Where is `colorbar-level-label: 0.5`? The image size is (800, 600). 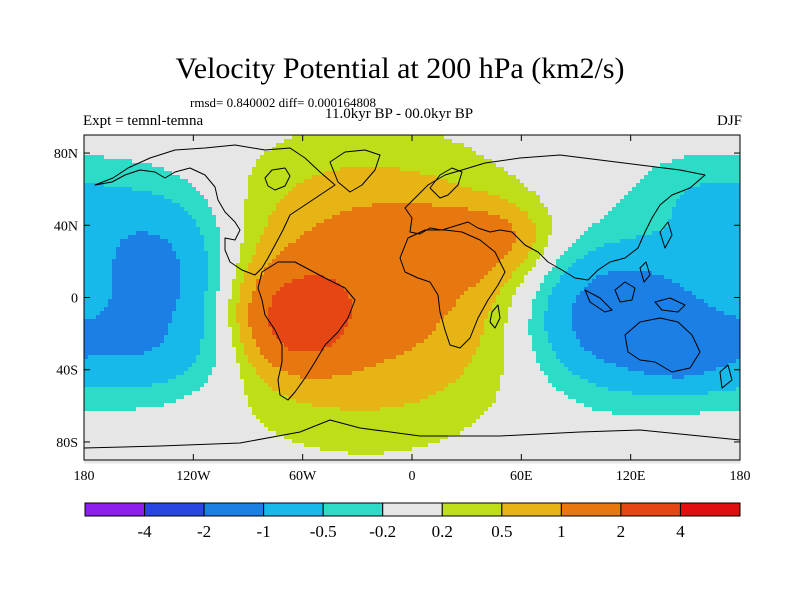
colorbar-level-label: 0.5 is located at coordinates (501, 531).